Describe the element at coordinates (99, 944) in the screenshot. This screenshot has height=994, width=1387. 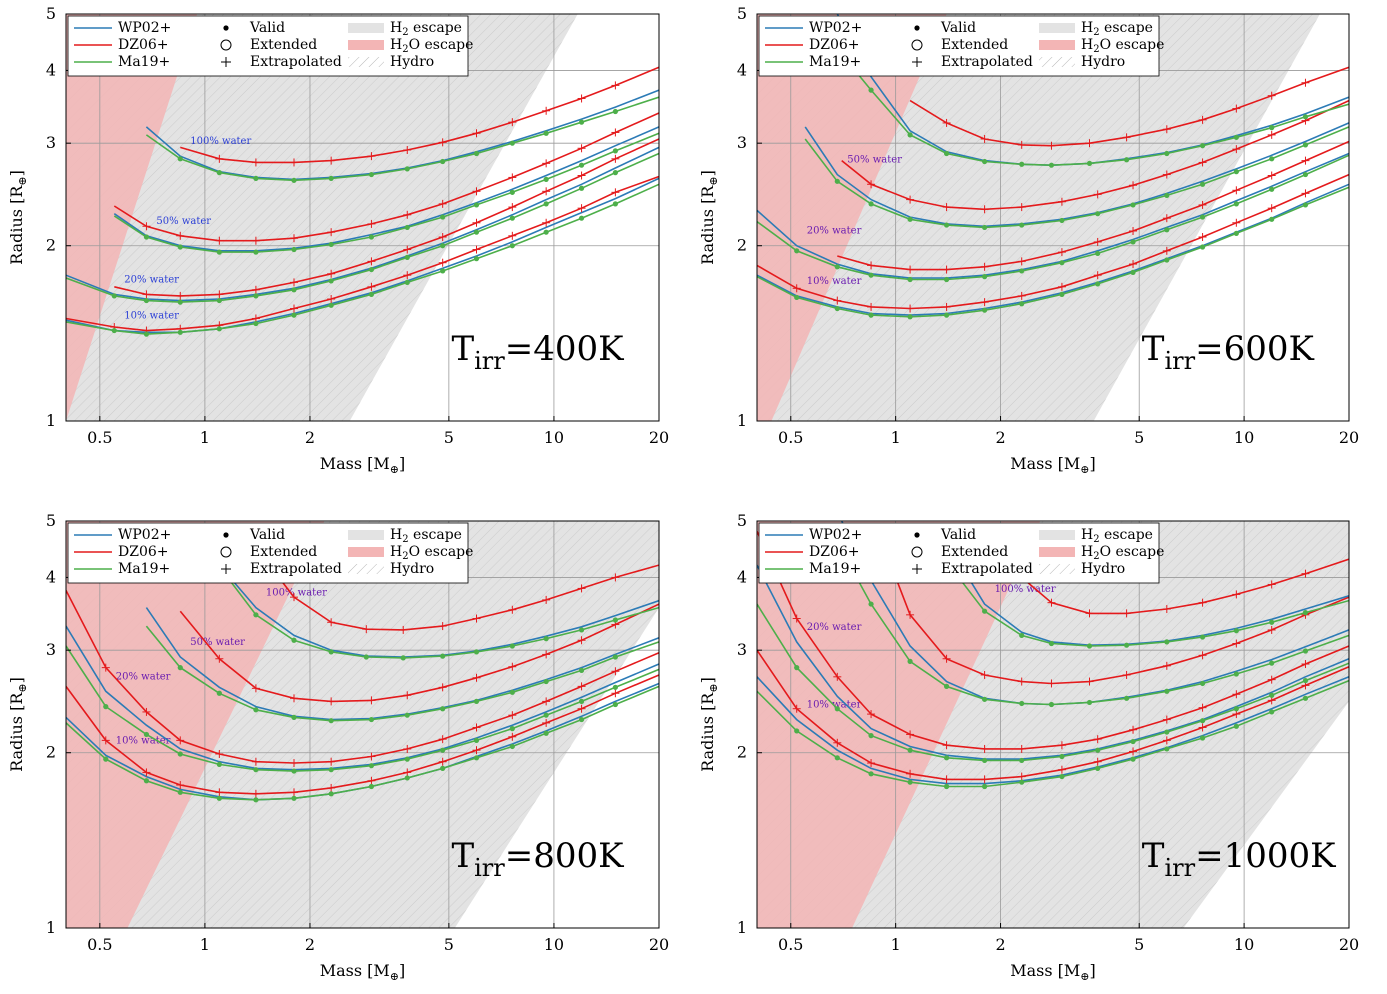
I see `x-tick-label: 0.5` at that location.